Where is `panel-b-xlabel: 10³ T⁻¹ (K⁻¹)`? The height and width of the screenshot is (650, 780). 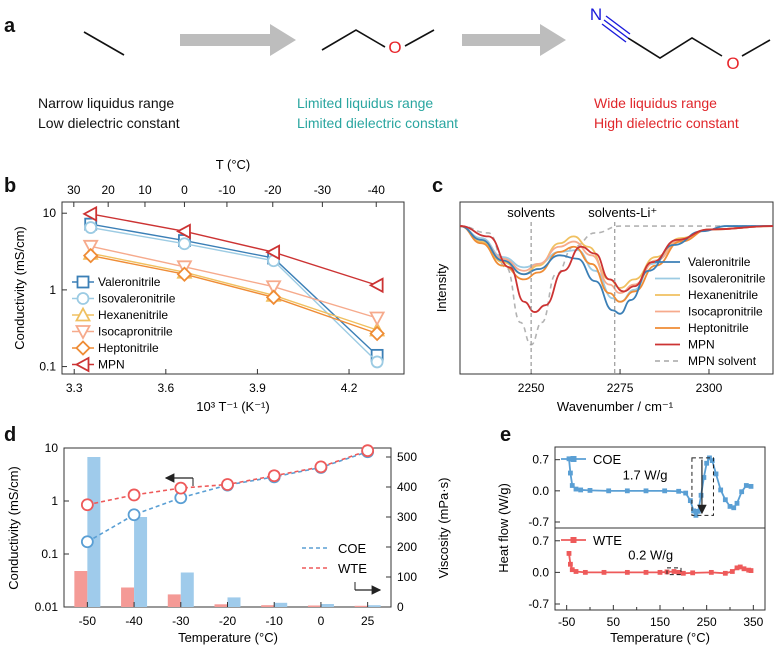 panel-b-xlabel: 10³ T⁻¹ (K⁻¹) is located at coordinates (232, 406).